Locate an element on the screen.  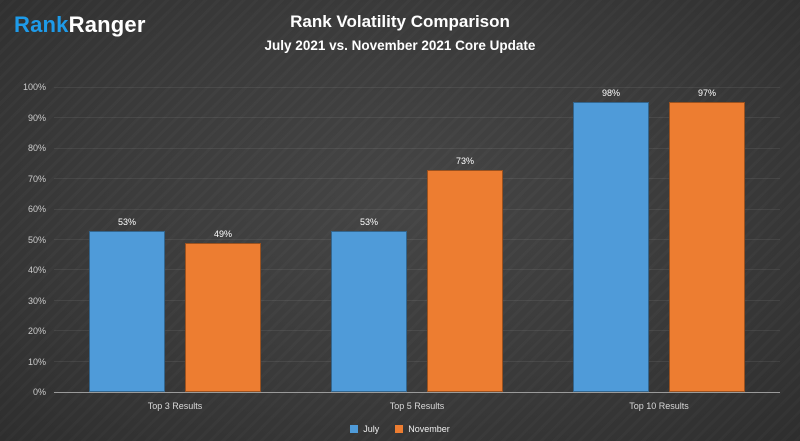
y-tick-label: 80% is located at coordinates (36, 148).